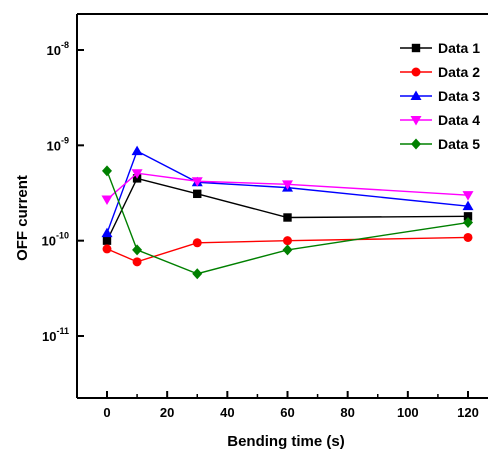  I want to click on chart-legend: Data 1 Data 2 Data 3 Data 4 Data 5, so click(440, 96).